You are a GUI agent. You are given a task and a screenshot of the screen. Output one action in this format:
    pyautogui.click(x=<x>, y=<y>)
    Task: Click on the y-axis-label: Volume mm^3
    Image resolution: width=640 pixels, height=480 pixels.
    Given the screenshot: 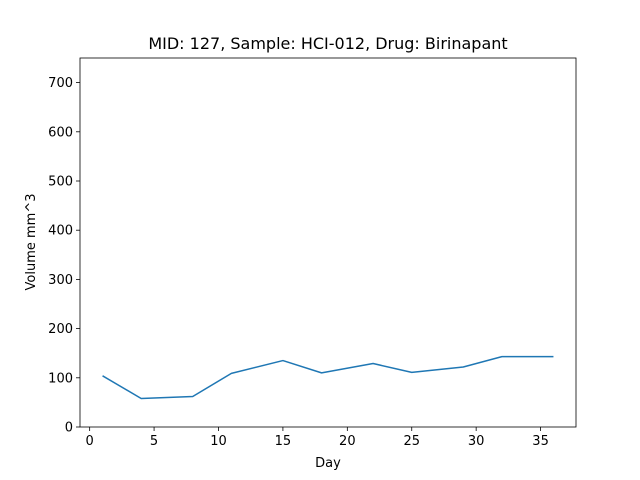 What is the action you would take?
    pyautogui.click(x=31, y=242)
    